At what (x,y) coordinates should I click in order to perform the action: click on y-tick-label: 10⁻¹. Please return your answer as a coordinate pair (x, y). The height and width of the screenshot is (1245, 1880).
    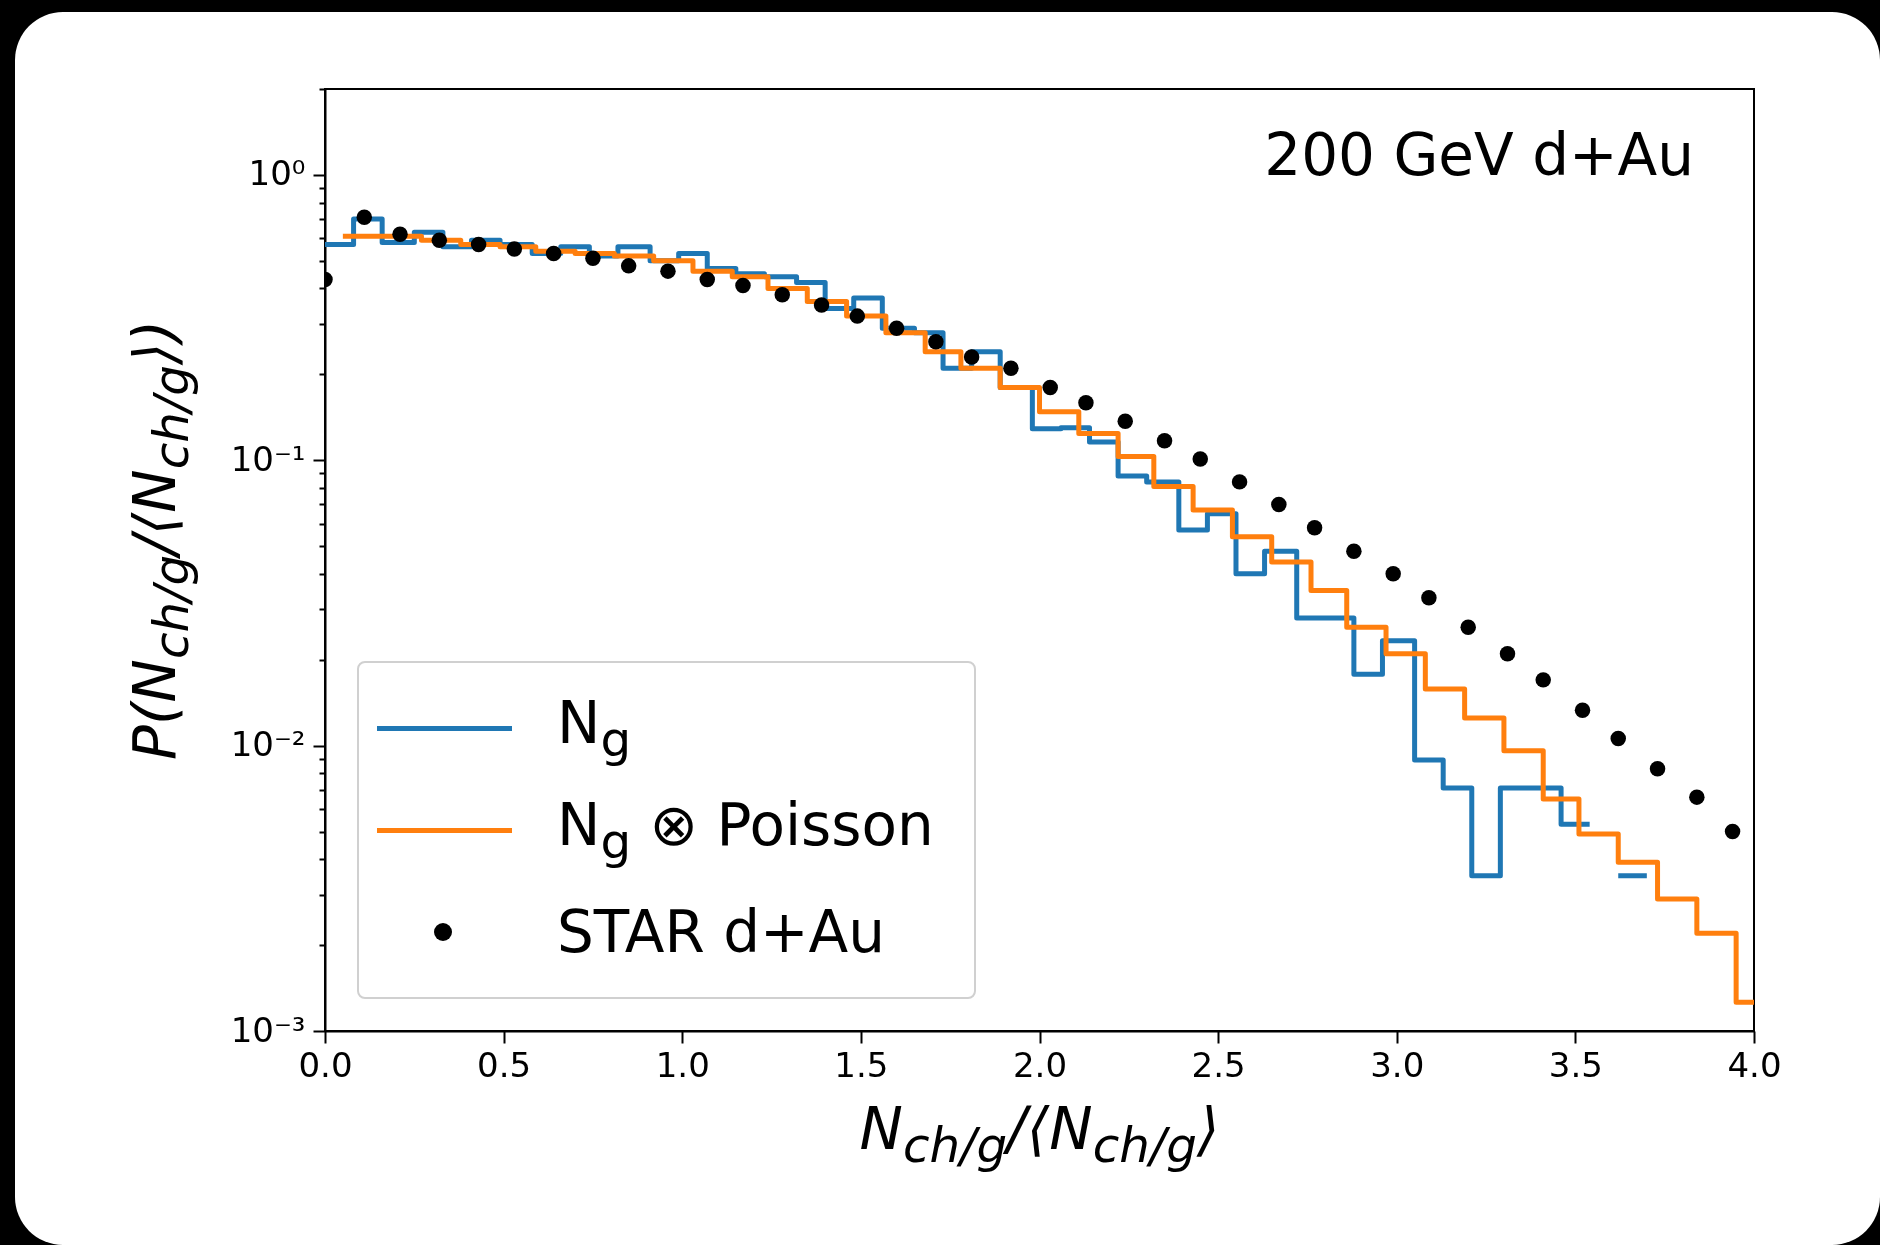
    Looking at the image, I should click on (268, 458).